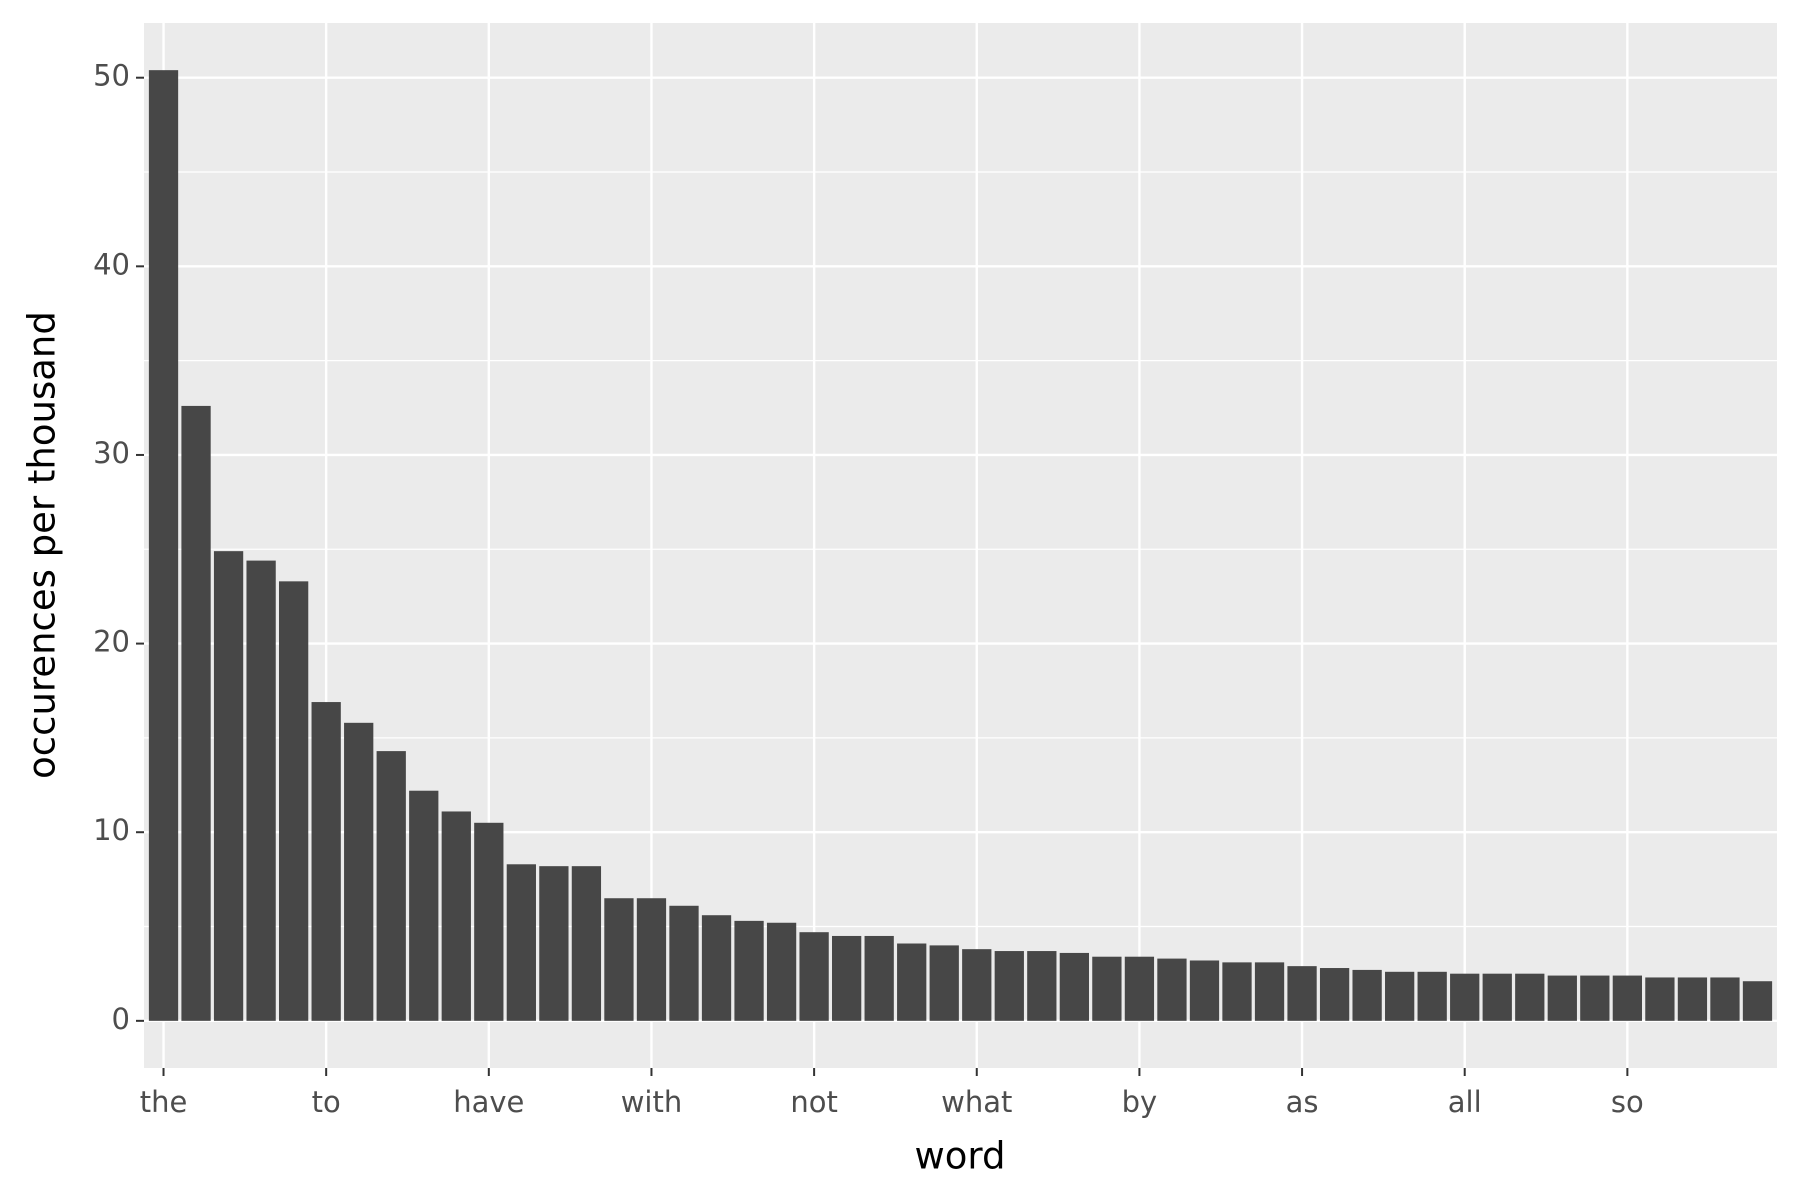 Image resolution: width=1800 pixels, height=1200 pixels. What do you see at coordinates (960, 1156) in the screenshot?
I see `x-axis-title: word` at bounding box center [960, 1156].